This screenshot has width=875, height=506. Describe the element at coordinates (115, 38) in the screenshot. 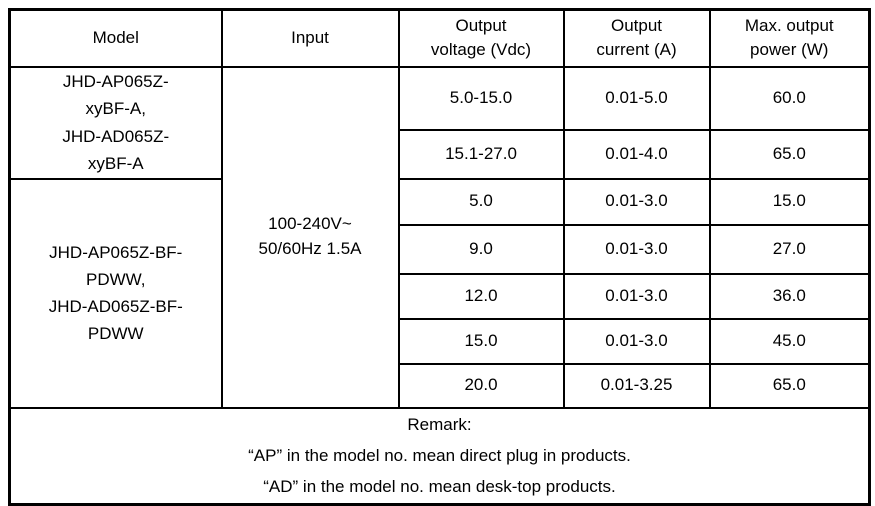

I see `header-model: Model` at that location.